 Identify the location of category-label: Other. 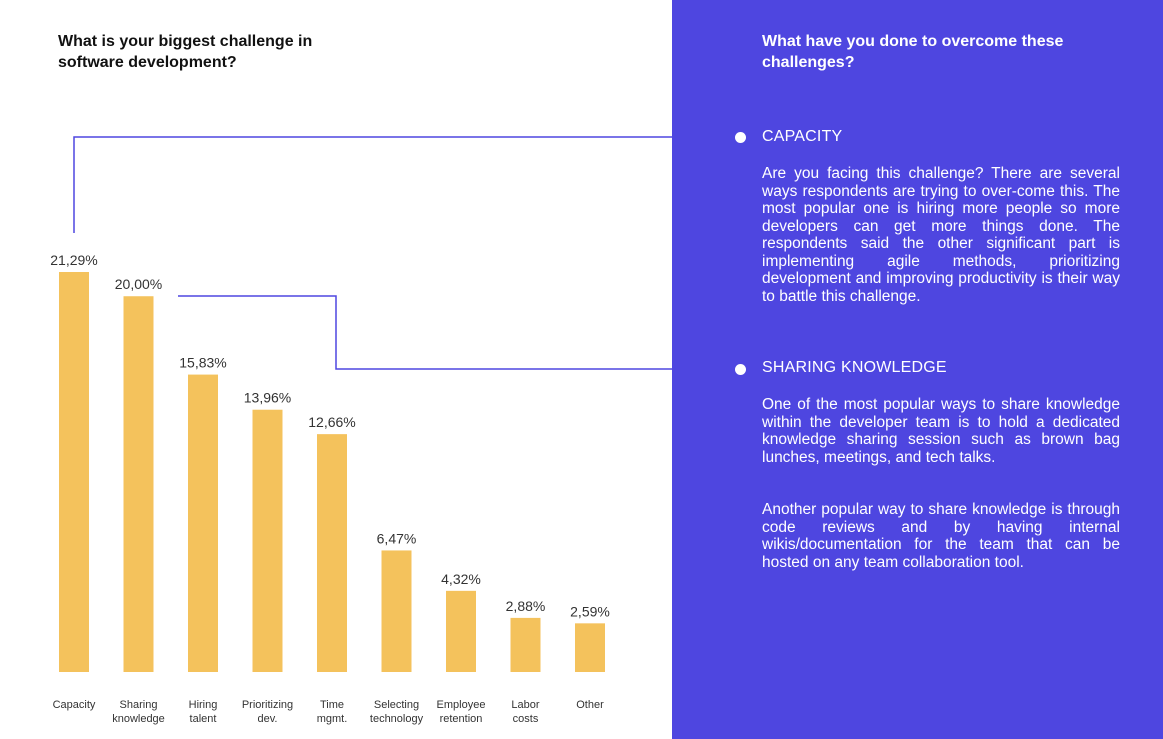
(590, 705).